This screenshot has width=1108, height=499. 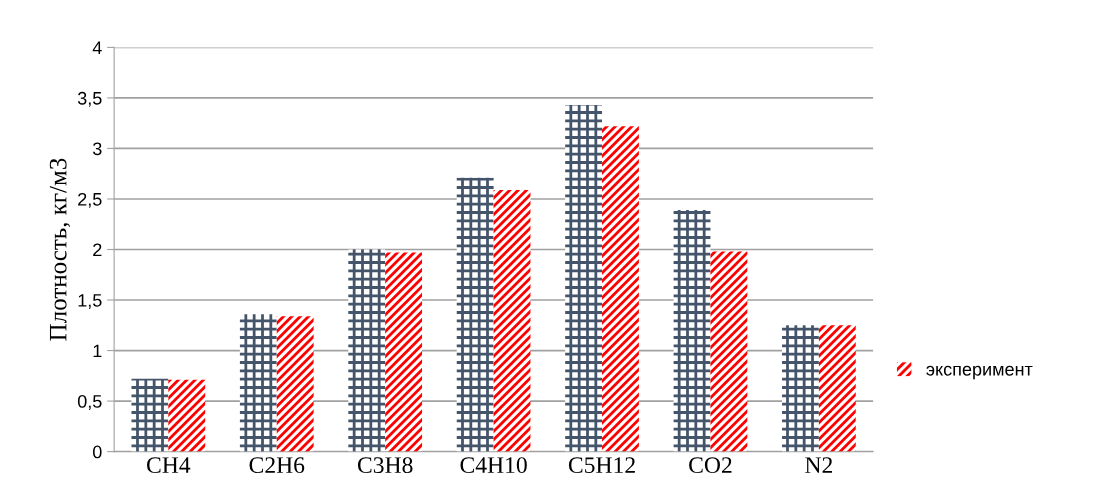 What do you see at coordinates (819, 465) in the screenshot?
I see `x-tick-label: N2` at bounding box center [819, 465].